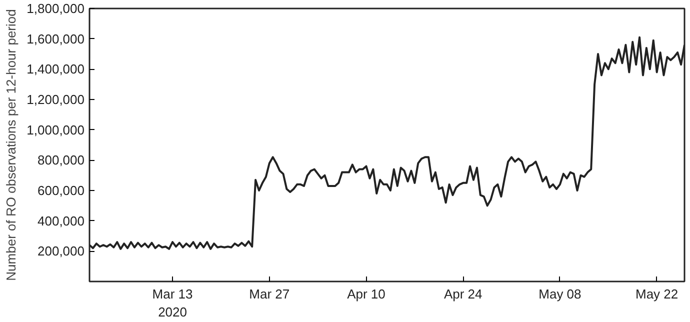 The width and height of the screenshot is (690, 322). Describe the element at coordinates (11, 145) in the screenshot. I see `y-axis-title: Number of RO observations per 12-hour period` at that location.